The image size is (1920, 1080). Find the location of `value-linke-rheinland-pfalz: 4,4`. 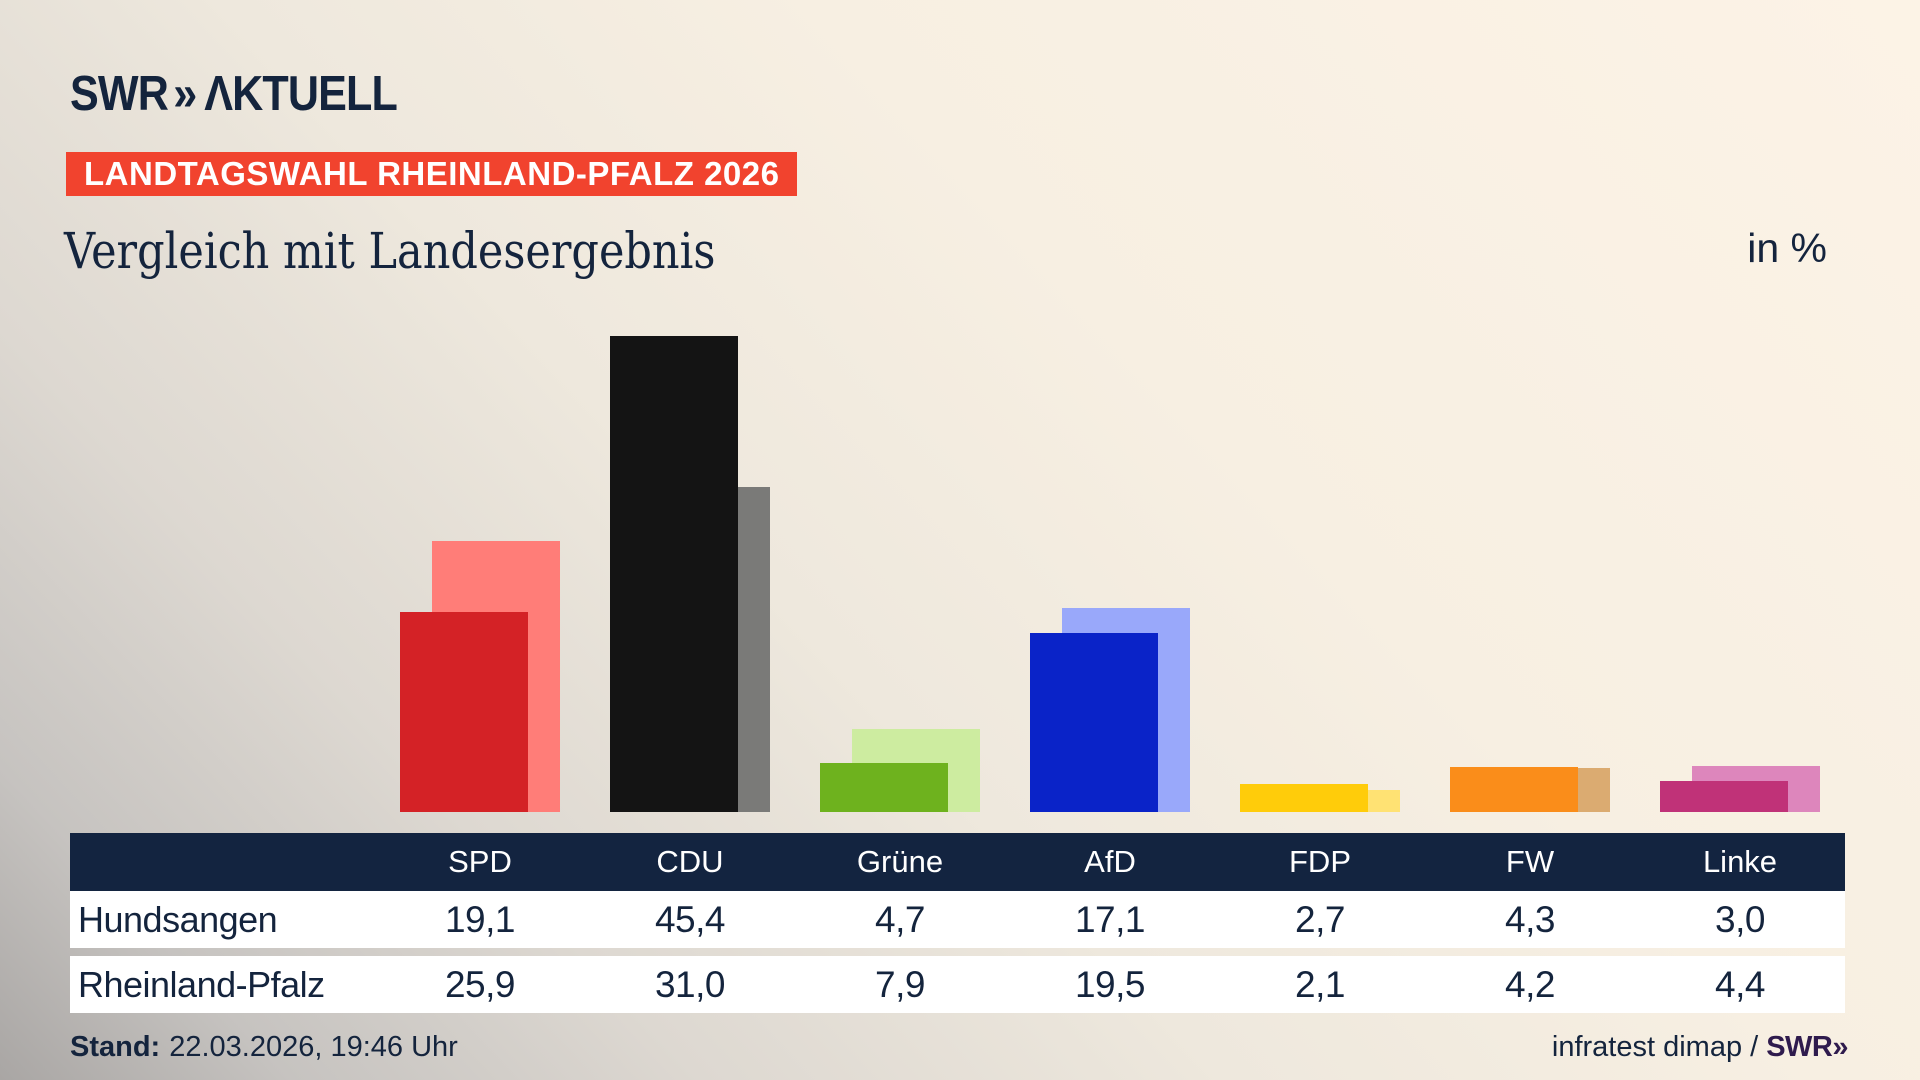

value-linke-rheinland-pfalz: 4,4 is located at coordinates (1740, 984).